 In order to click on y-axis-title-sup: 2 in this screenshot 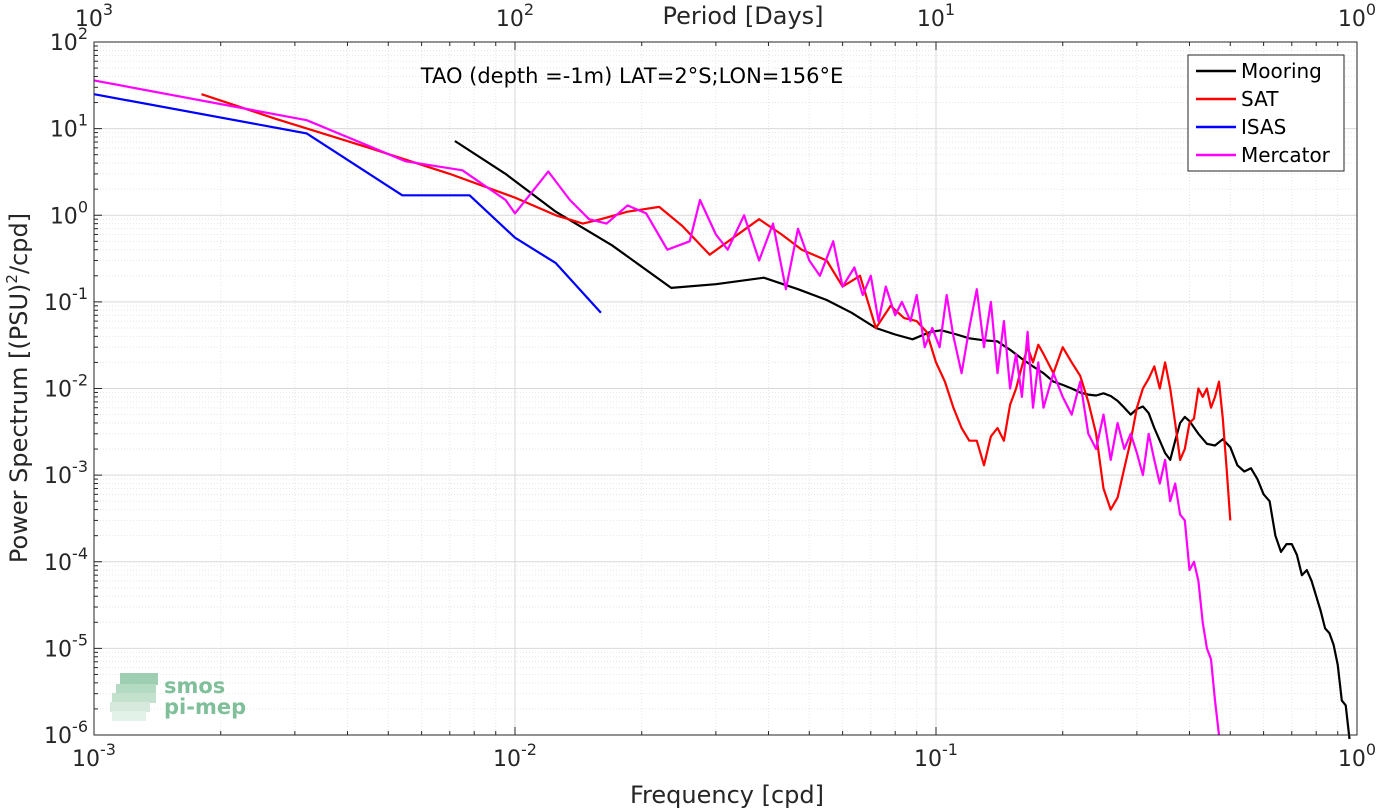, I will do `click(12, 279)`.